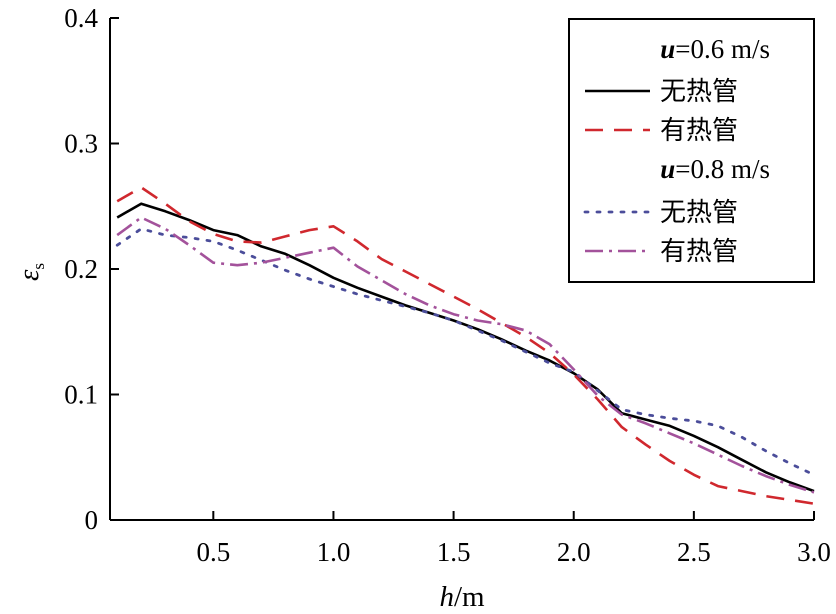 This screenshot has width=836, height=614. I want to click on y-tick-label: 0.1, so click(81, 395).